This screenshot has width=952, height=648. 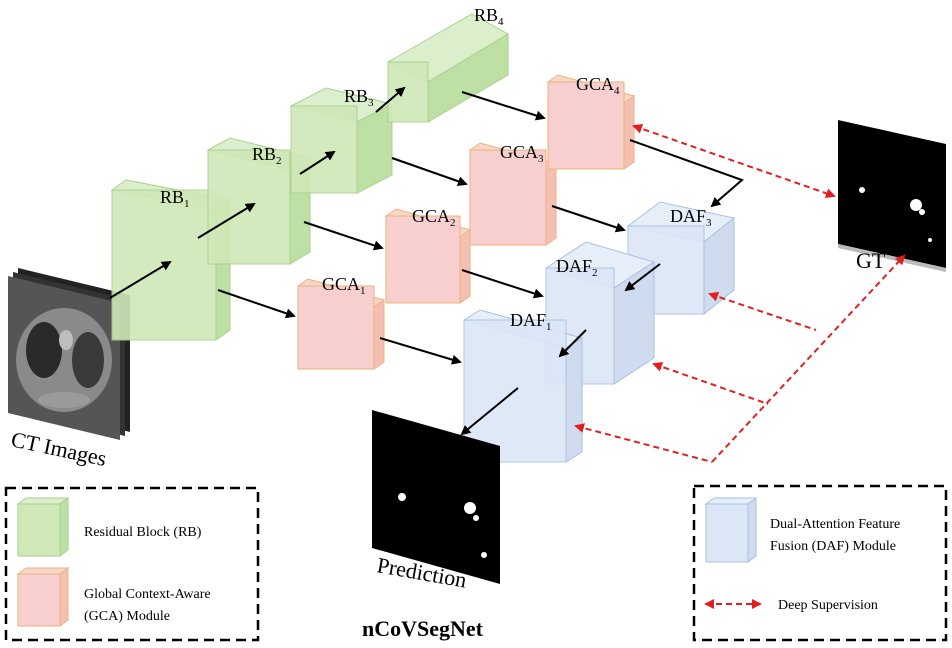 What do you see at coordinates (572, 343) in the screenshot?
I see `arrow-daf2-to-daf1` at bounding box center [572, 343].